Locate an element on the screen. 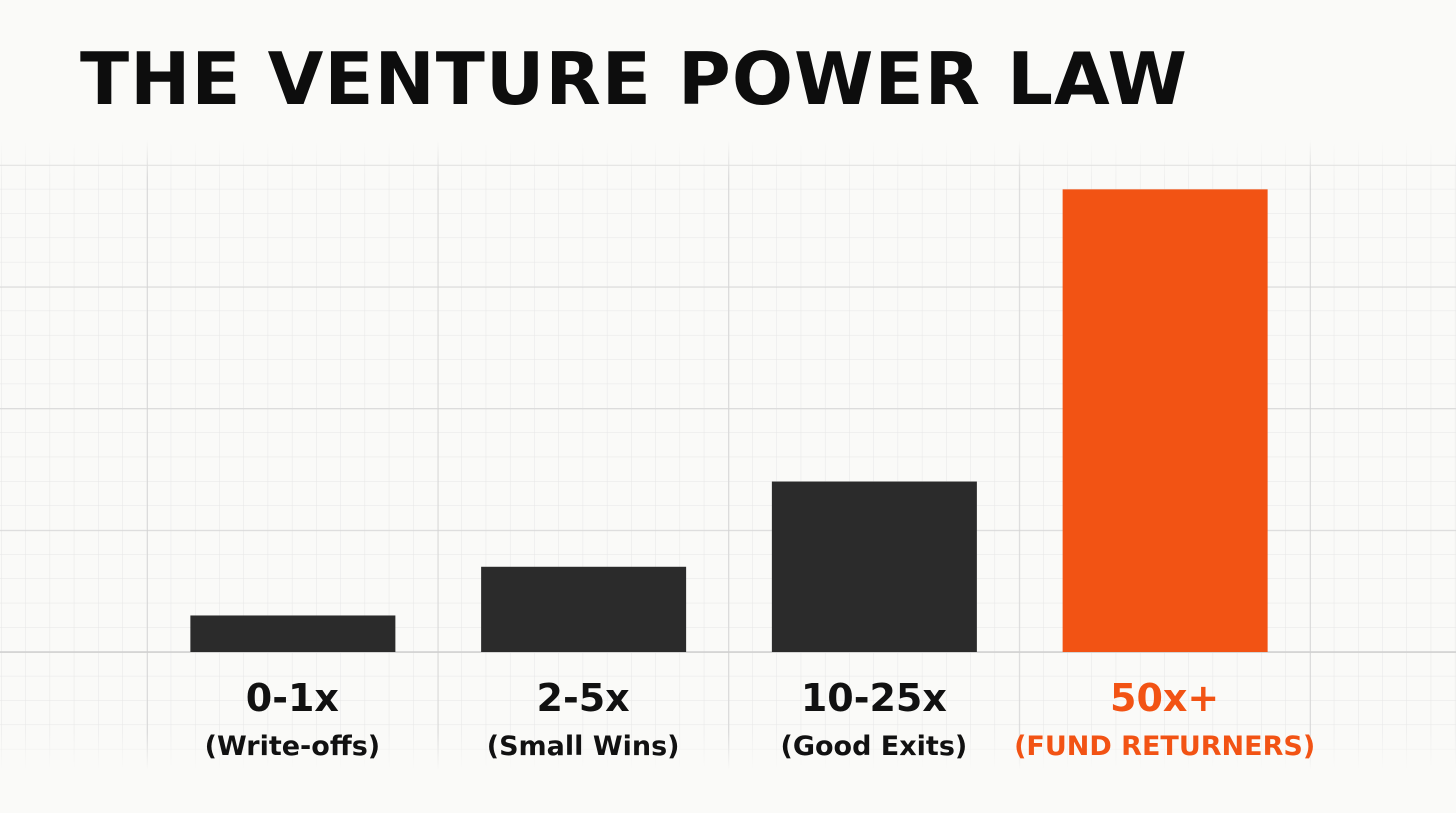 The image size is (1456, 813). x-tick-note: (FUND RETURNERS) is located at coordinates (1164, 746).